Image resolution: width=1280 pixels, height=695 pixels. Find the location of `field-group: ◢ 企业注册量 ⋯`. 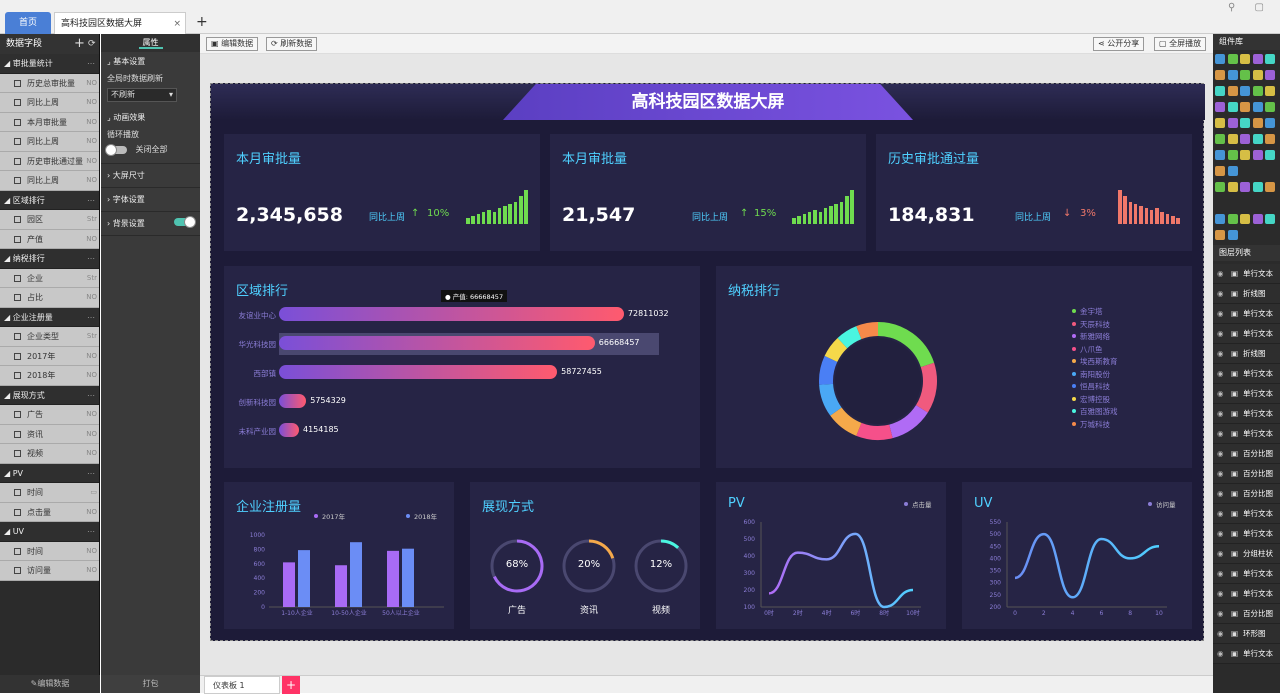

field-group: ◢ 企业注册量 ⋯ is located at coordinates (49, 317).